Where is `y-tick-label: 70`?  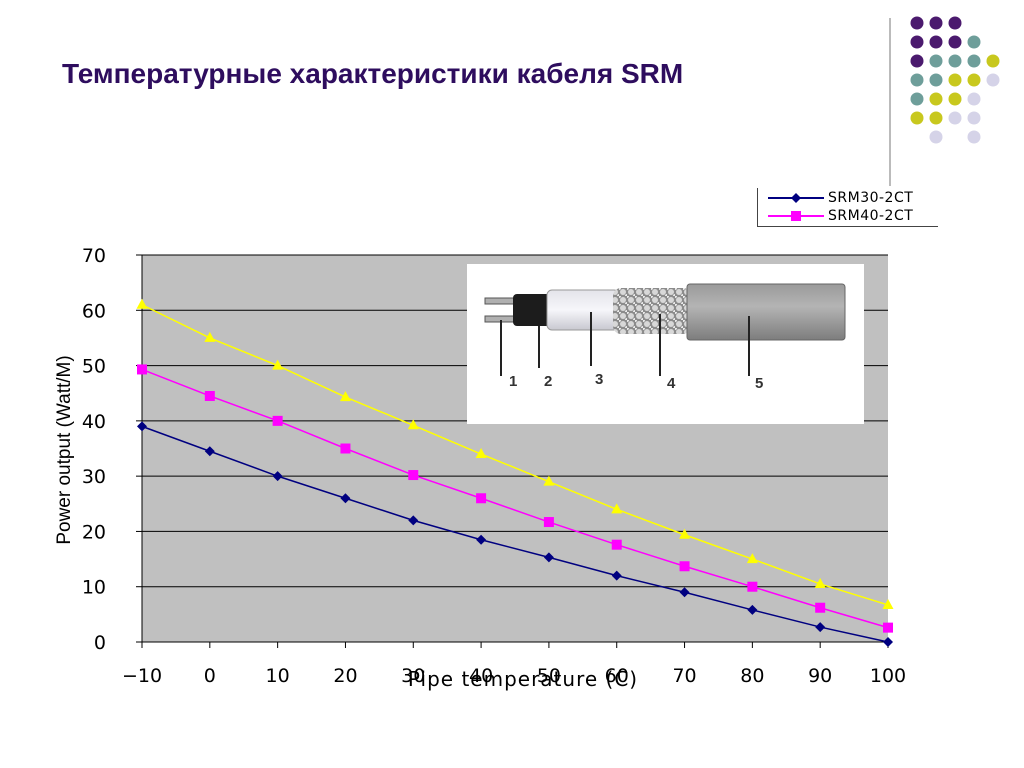
y-tick-label: 70 is located at coordinates (94, 256).